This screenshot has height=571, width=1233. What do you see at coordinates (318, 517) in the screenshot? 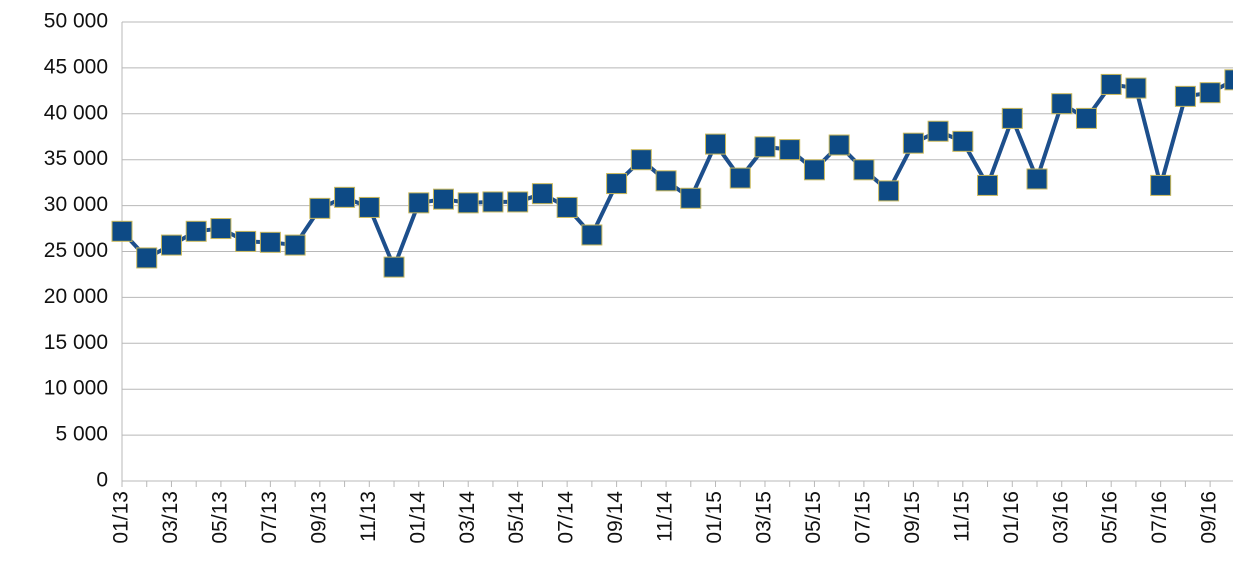
I see `x-tick-label: 09/13` at bounding box center [318, 517].